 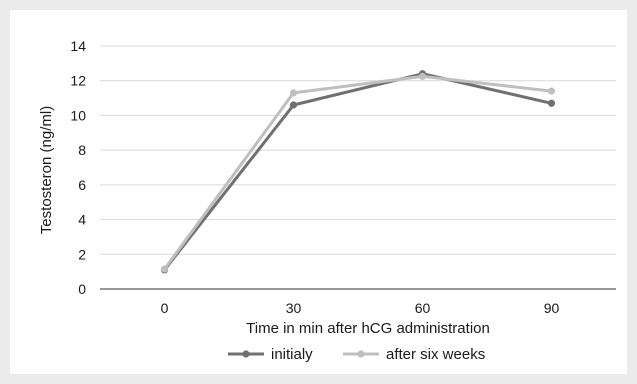 What do you see at coordinates (165, 308) in the screenshot?
I see `x-tick-label: 0` at bounding box center [165, 308].